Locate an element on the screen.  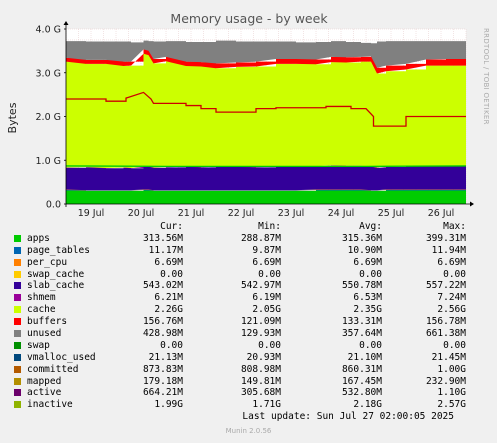
area-page-tables is located at coordinates (266, 190).